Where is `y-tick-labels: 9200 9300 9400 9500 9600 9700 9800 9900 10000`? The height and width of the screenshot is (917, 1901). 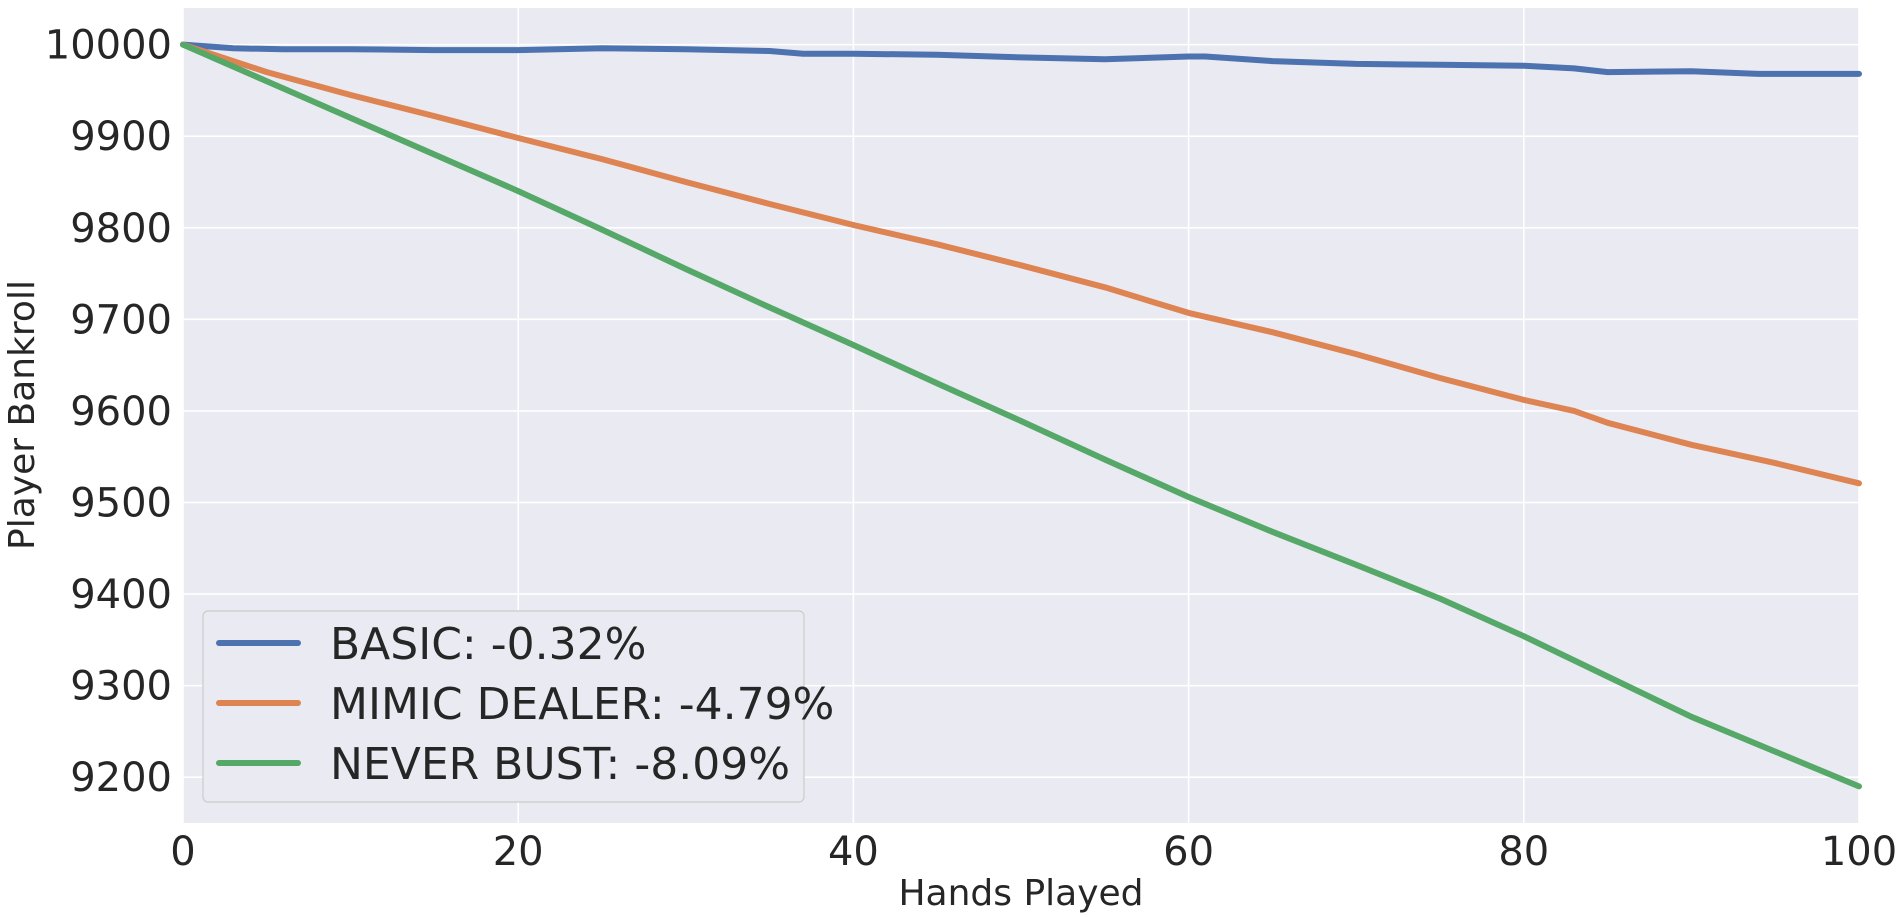 y-tick-labels: 9200 9300 9400 9500 9600 9700 9800 9900 10000 is located at coordinates (108, 412).